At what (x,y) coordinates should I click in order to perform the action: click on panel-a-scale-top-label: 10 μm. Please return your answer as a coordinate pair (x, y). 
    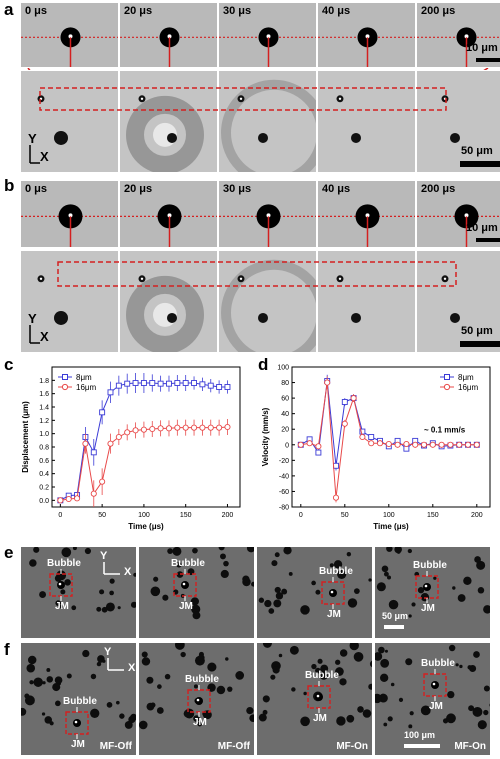
    Looking at the image, I should click on (482, 48).